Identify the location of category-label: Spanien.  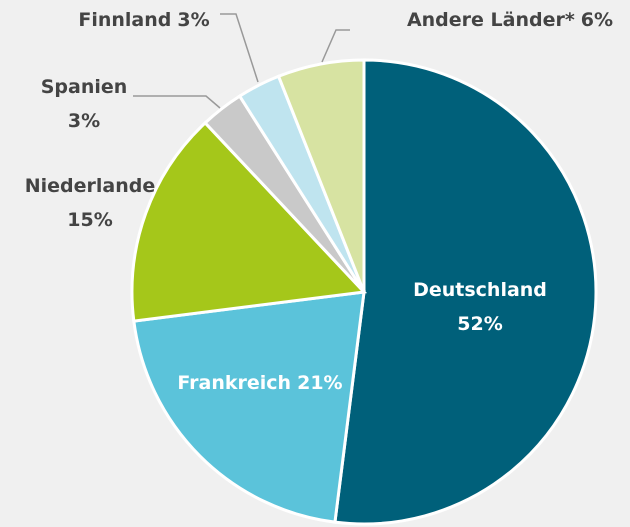
(84, 87).